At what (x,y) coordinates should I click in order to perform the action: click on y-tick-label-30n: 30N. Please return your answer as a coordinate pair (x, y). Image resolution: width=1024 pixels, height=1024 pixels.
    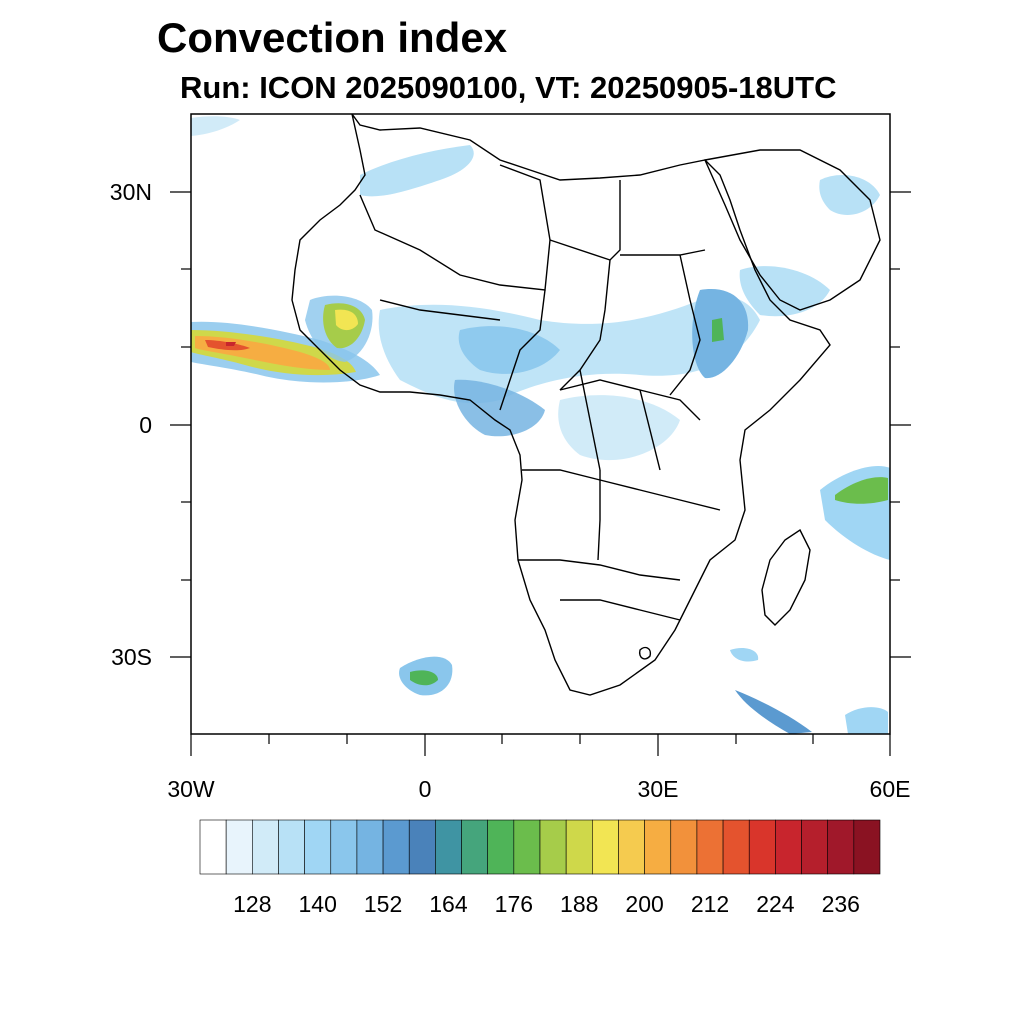
    Looking at the image, I should click on (131, 192).